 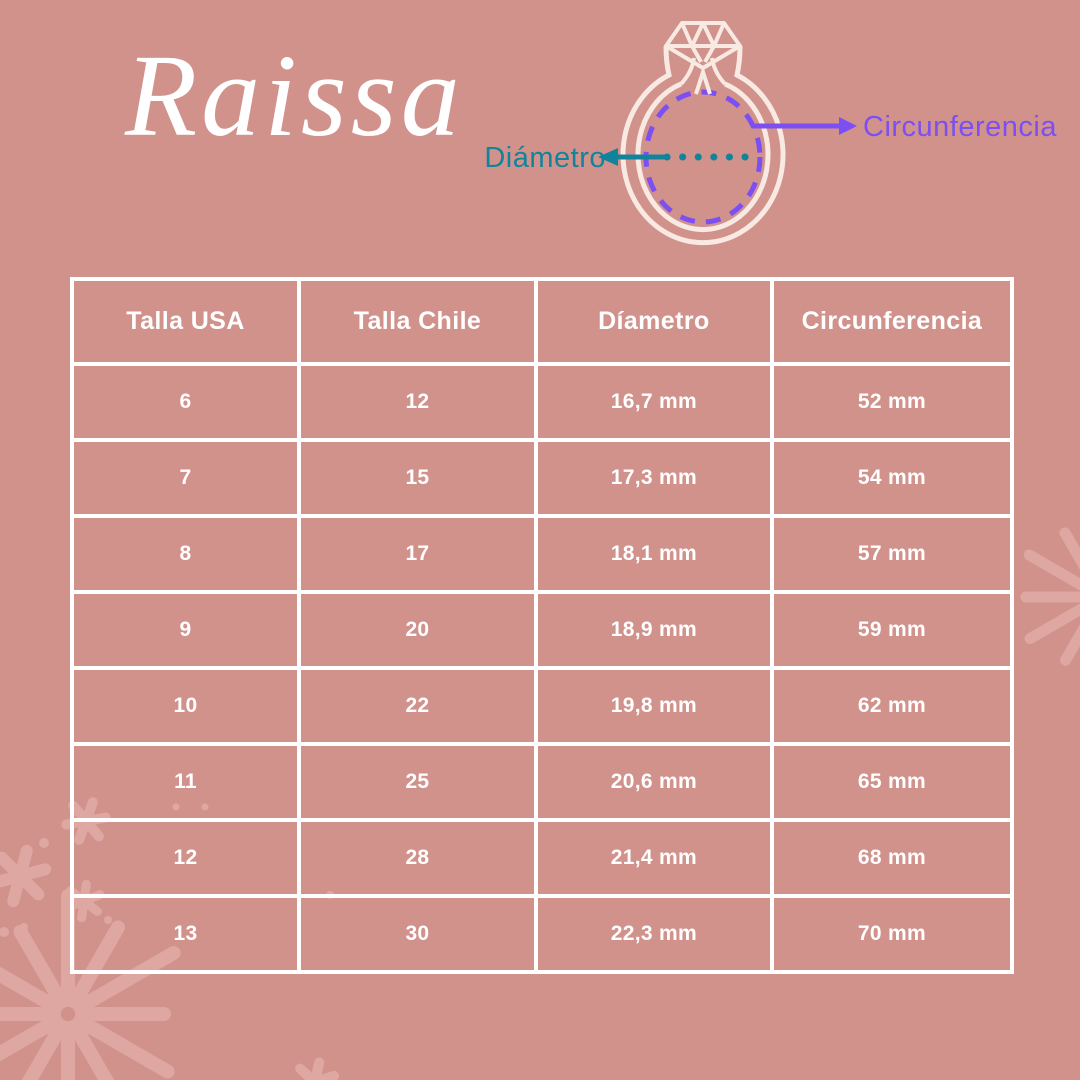 I want to click on cell-chile: 12, so click(x=417, y=402).